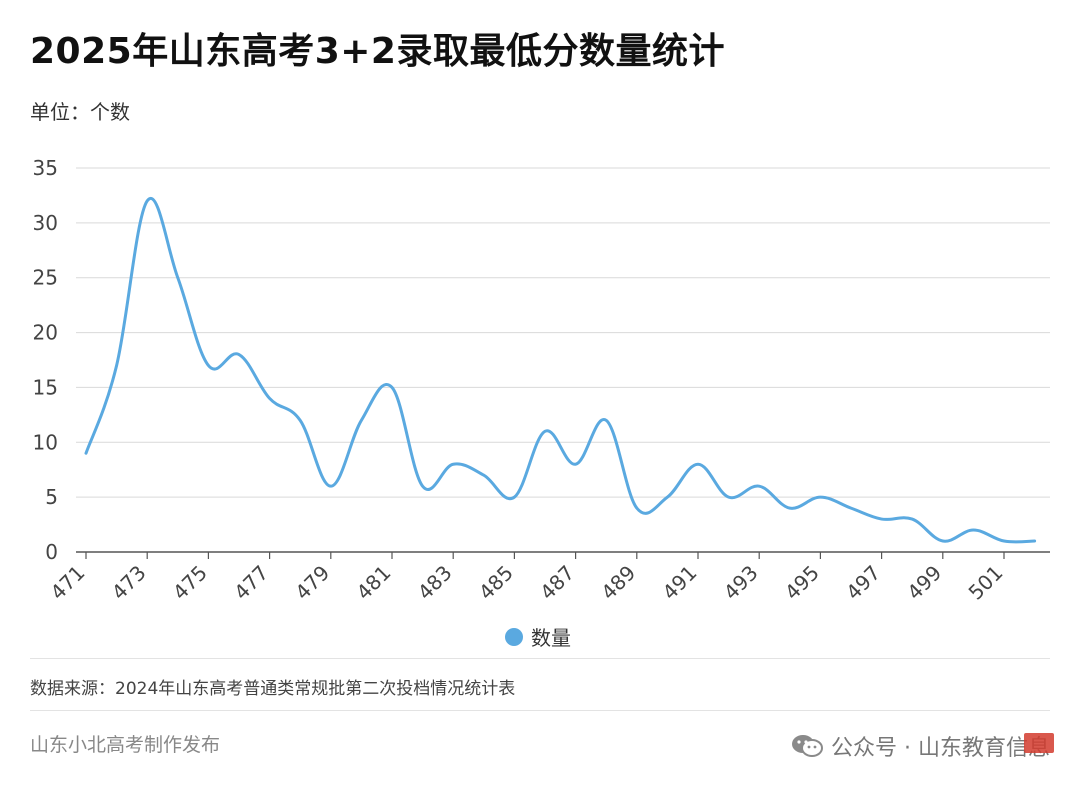 This screenshot has height=787, width=1080. I want to click on y-tick-label: 30, so click(45, 223).